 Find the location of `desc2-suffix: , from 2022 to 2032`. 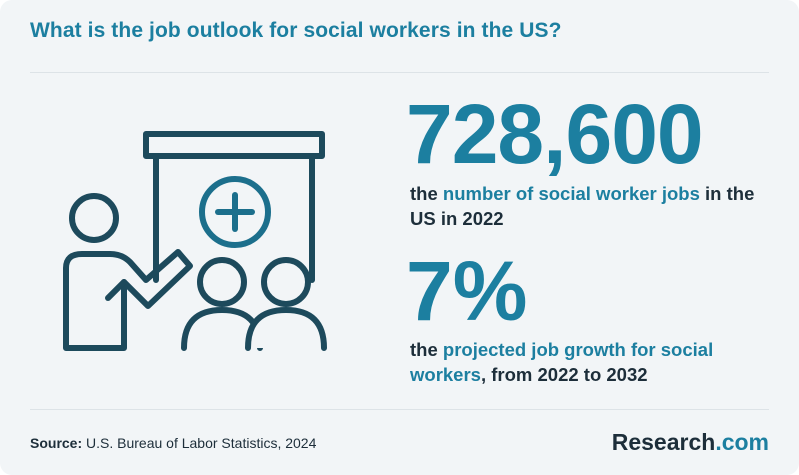

desc2-suffix: , from 2022 to 2032 is located at coordinates (564, 374).